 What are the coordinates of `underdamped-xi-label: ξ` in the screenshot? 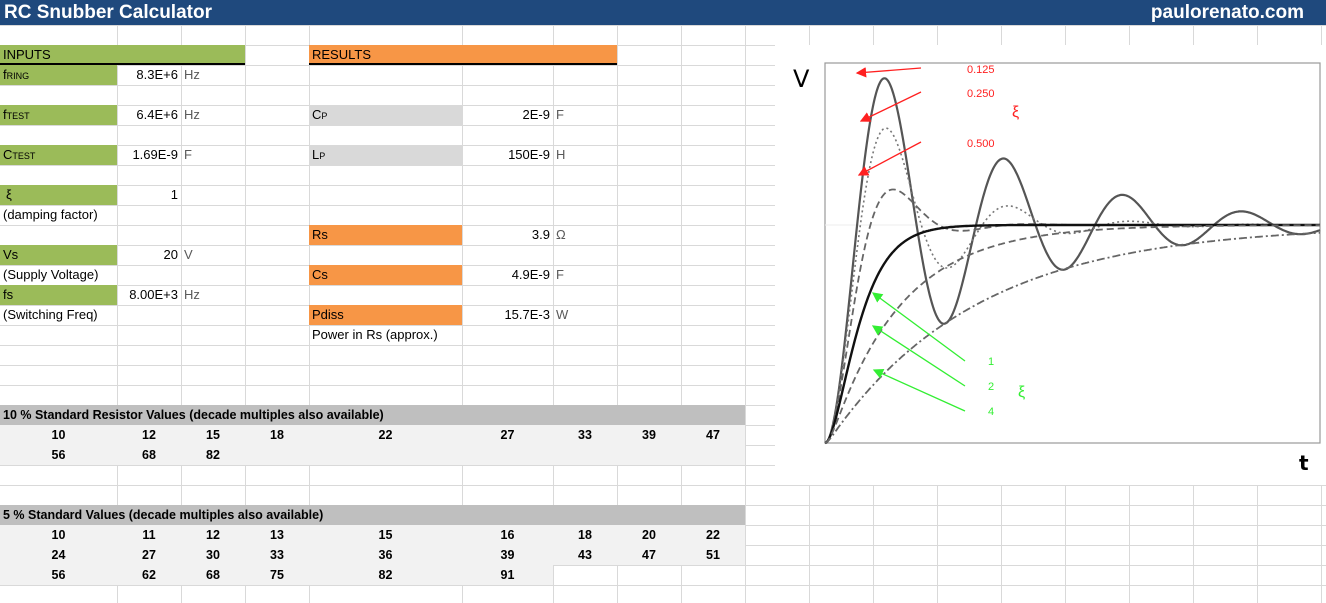 It's located at (1015, 112).